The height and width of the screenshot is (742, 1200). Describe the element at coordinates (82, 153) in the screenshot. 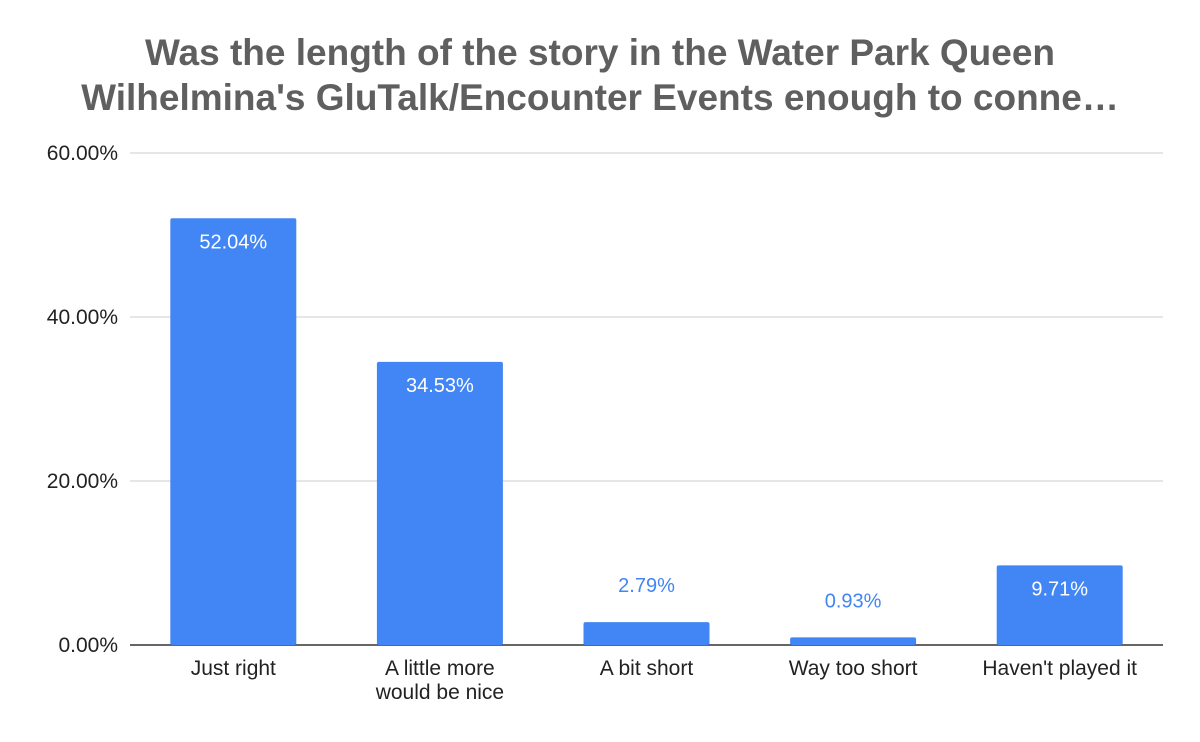

I see `y-tick-label: 60.00%` at that location.